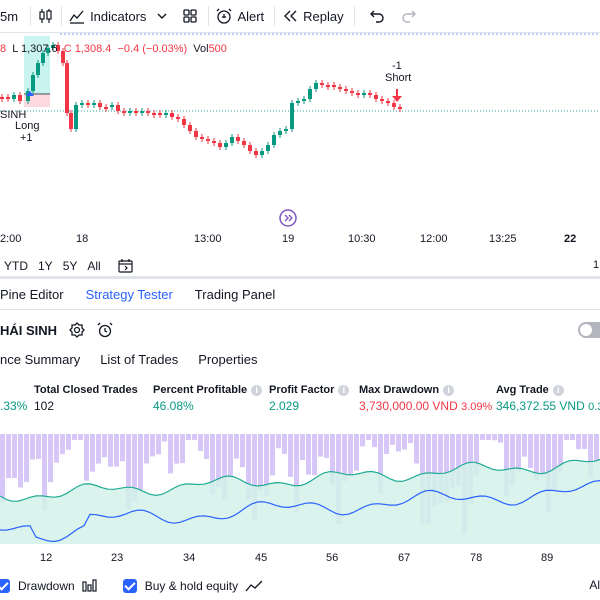 The width and height of the screenshot is (600, 600). Describe the element at coordinates (16, 265) in the screenshot. I see `range-ytd: YTD` at that location.